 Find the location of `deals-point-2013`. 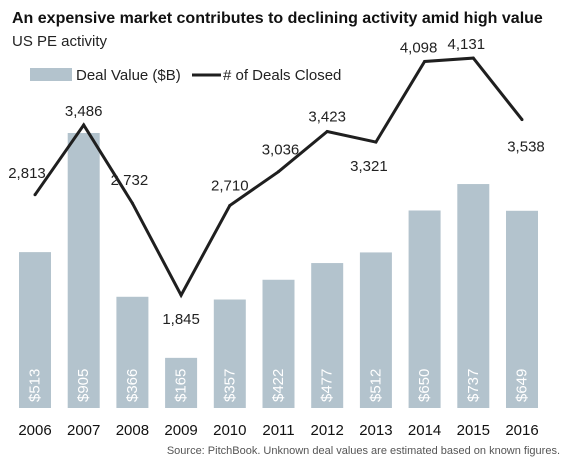

deals-point-2013 is located at coordinates (376, 142).